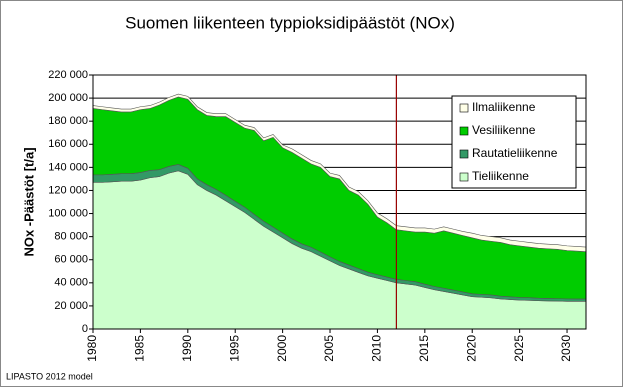  What do you see at coordinates (28, 201) in the screenshot?
I see `y-axis-title: NOx -Päästöt [t/a]` at bounding box center [28, 201].